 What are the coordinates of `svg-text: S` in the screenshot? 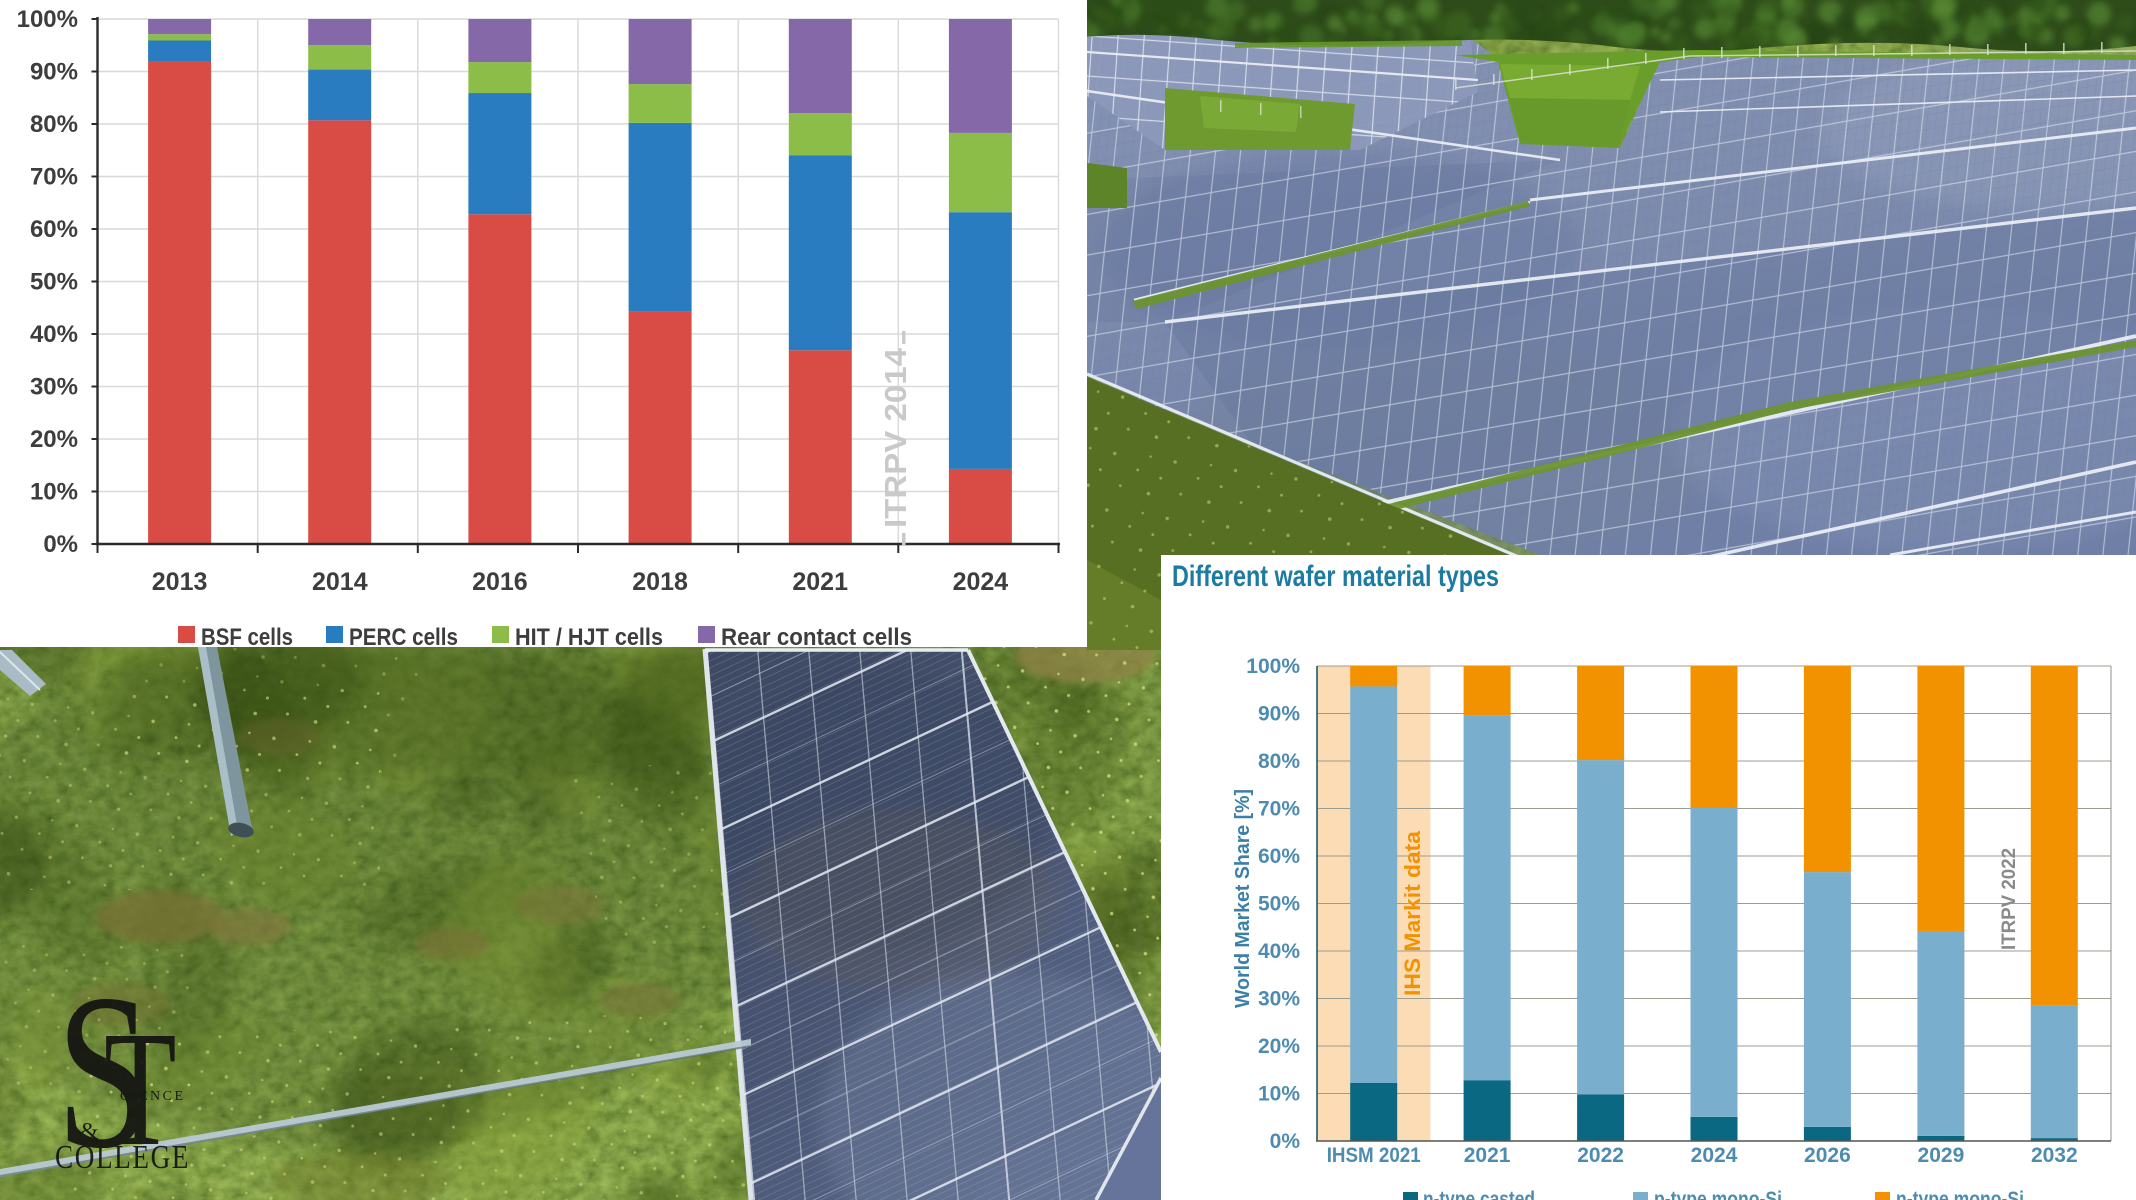 It's located at (104, 1072).